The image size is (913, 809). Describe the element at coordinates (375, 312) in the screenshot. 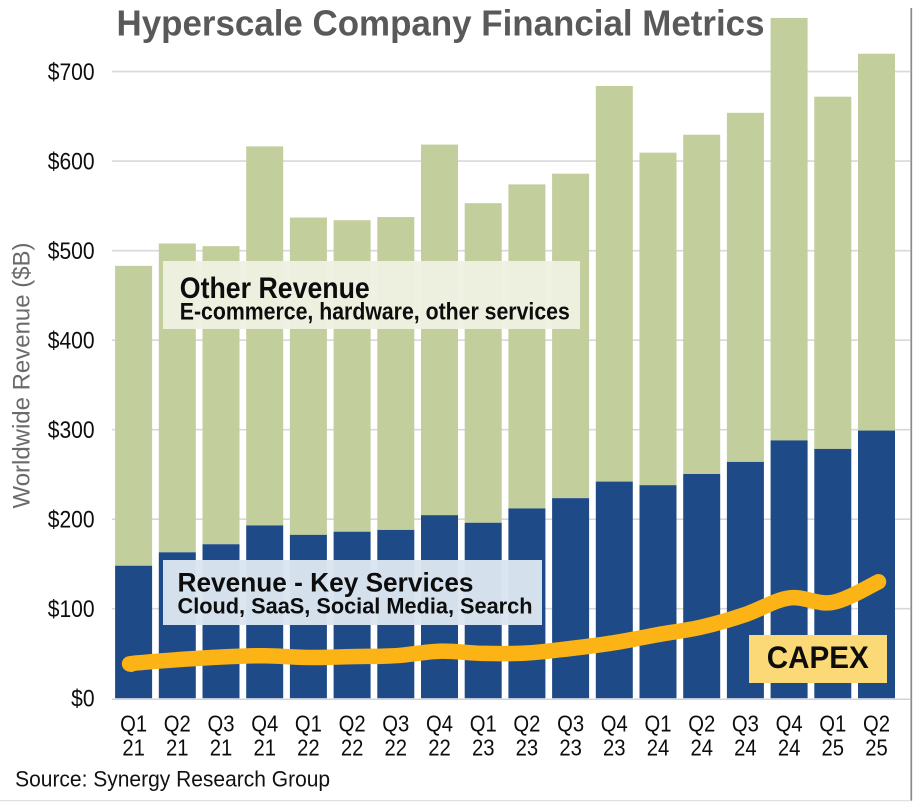

I see `svg-text:E-commerce, hardware, other se: E-commerce, hardware, other services` at that location.